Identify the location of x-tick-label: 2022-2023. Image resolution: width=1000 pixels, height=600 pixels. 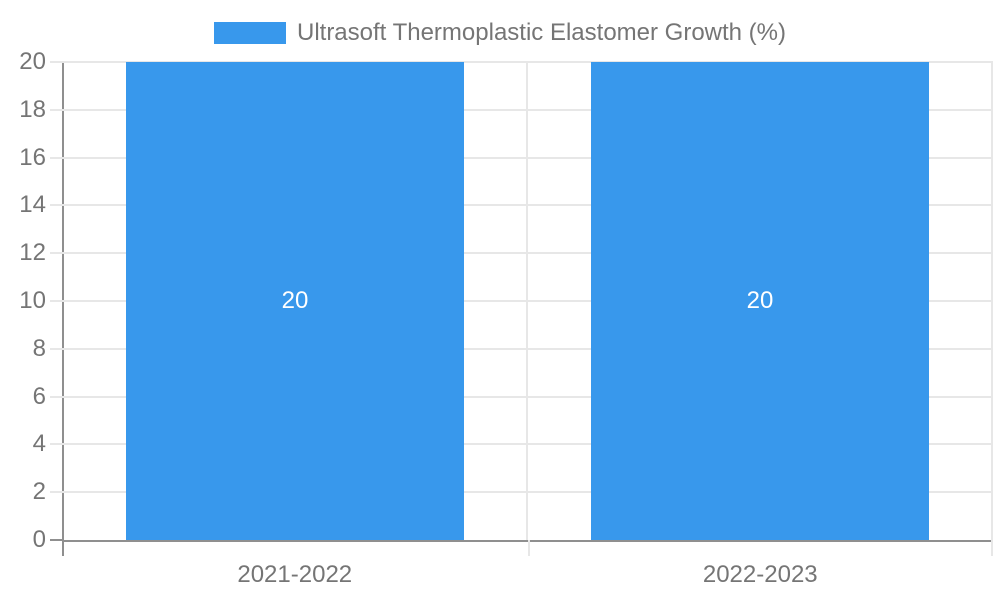
(760, 574).